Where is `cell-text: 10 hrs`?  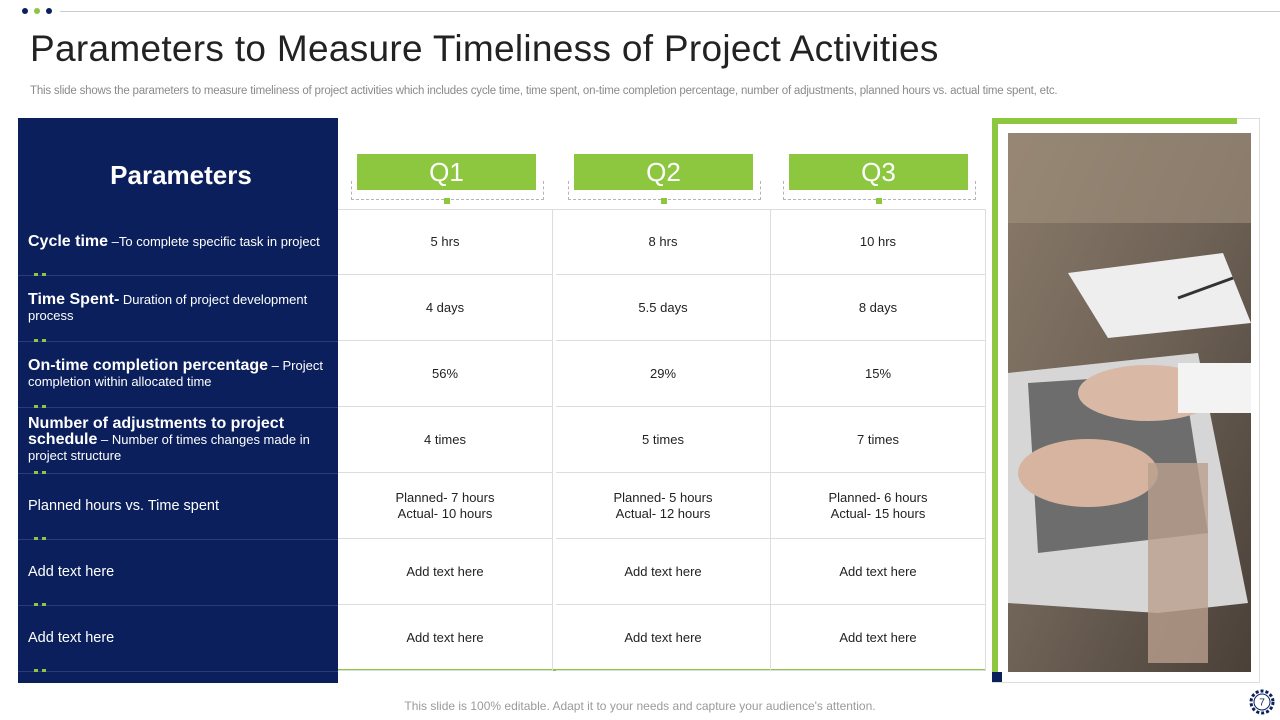 cell-text: 10 hrs is located at coordinates (878, 241).